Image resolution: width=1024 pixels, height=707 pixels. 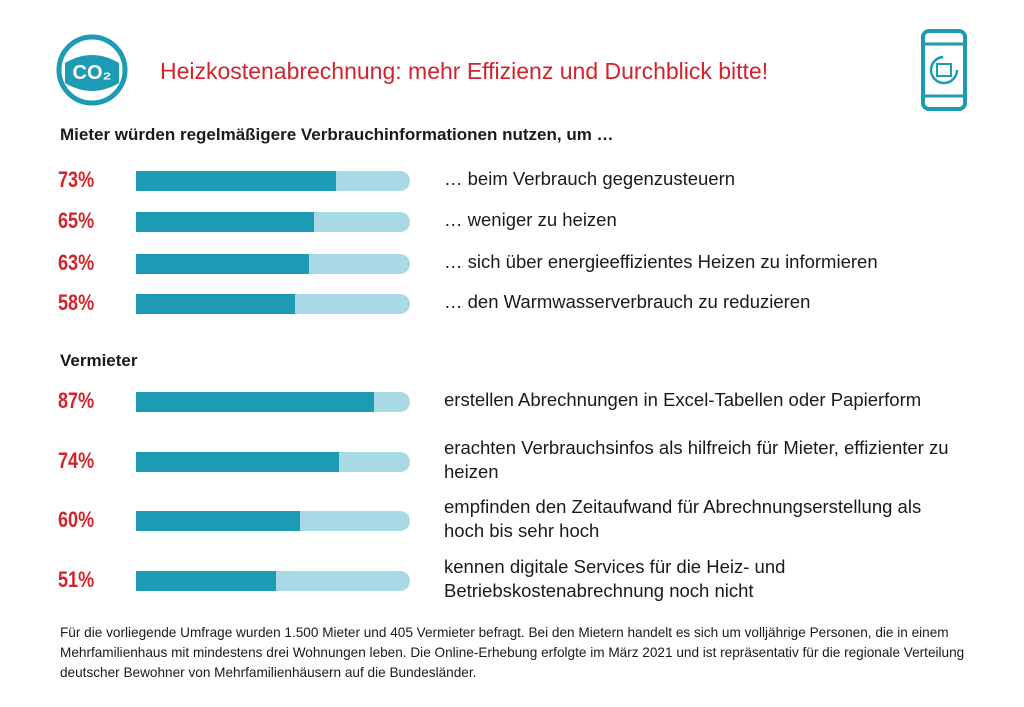 What do you see at coordinates (530, 219) in the screenshot?
I see `category-label: … weniger zu heizen` at bounding box center [530, 219].